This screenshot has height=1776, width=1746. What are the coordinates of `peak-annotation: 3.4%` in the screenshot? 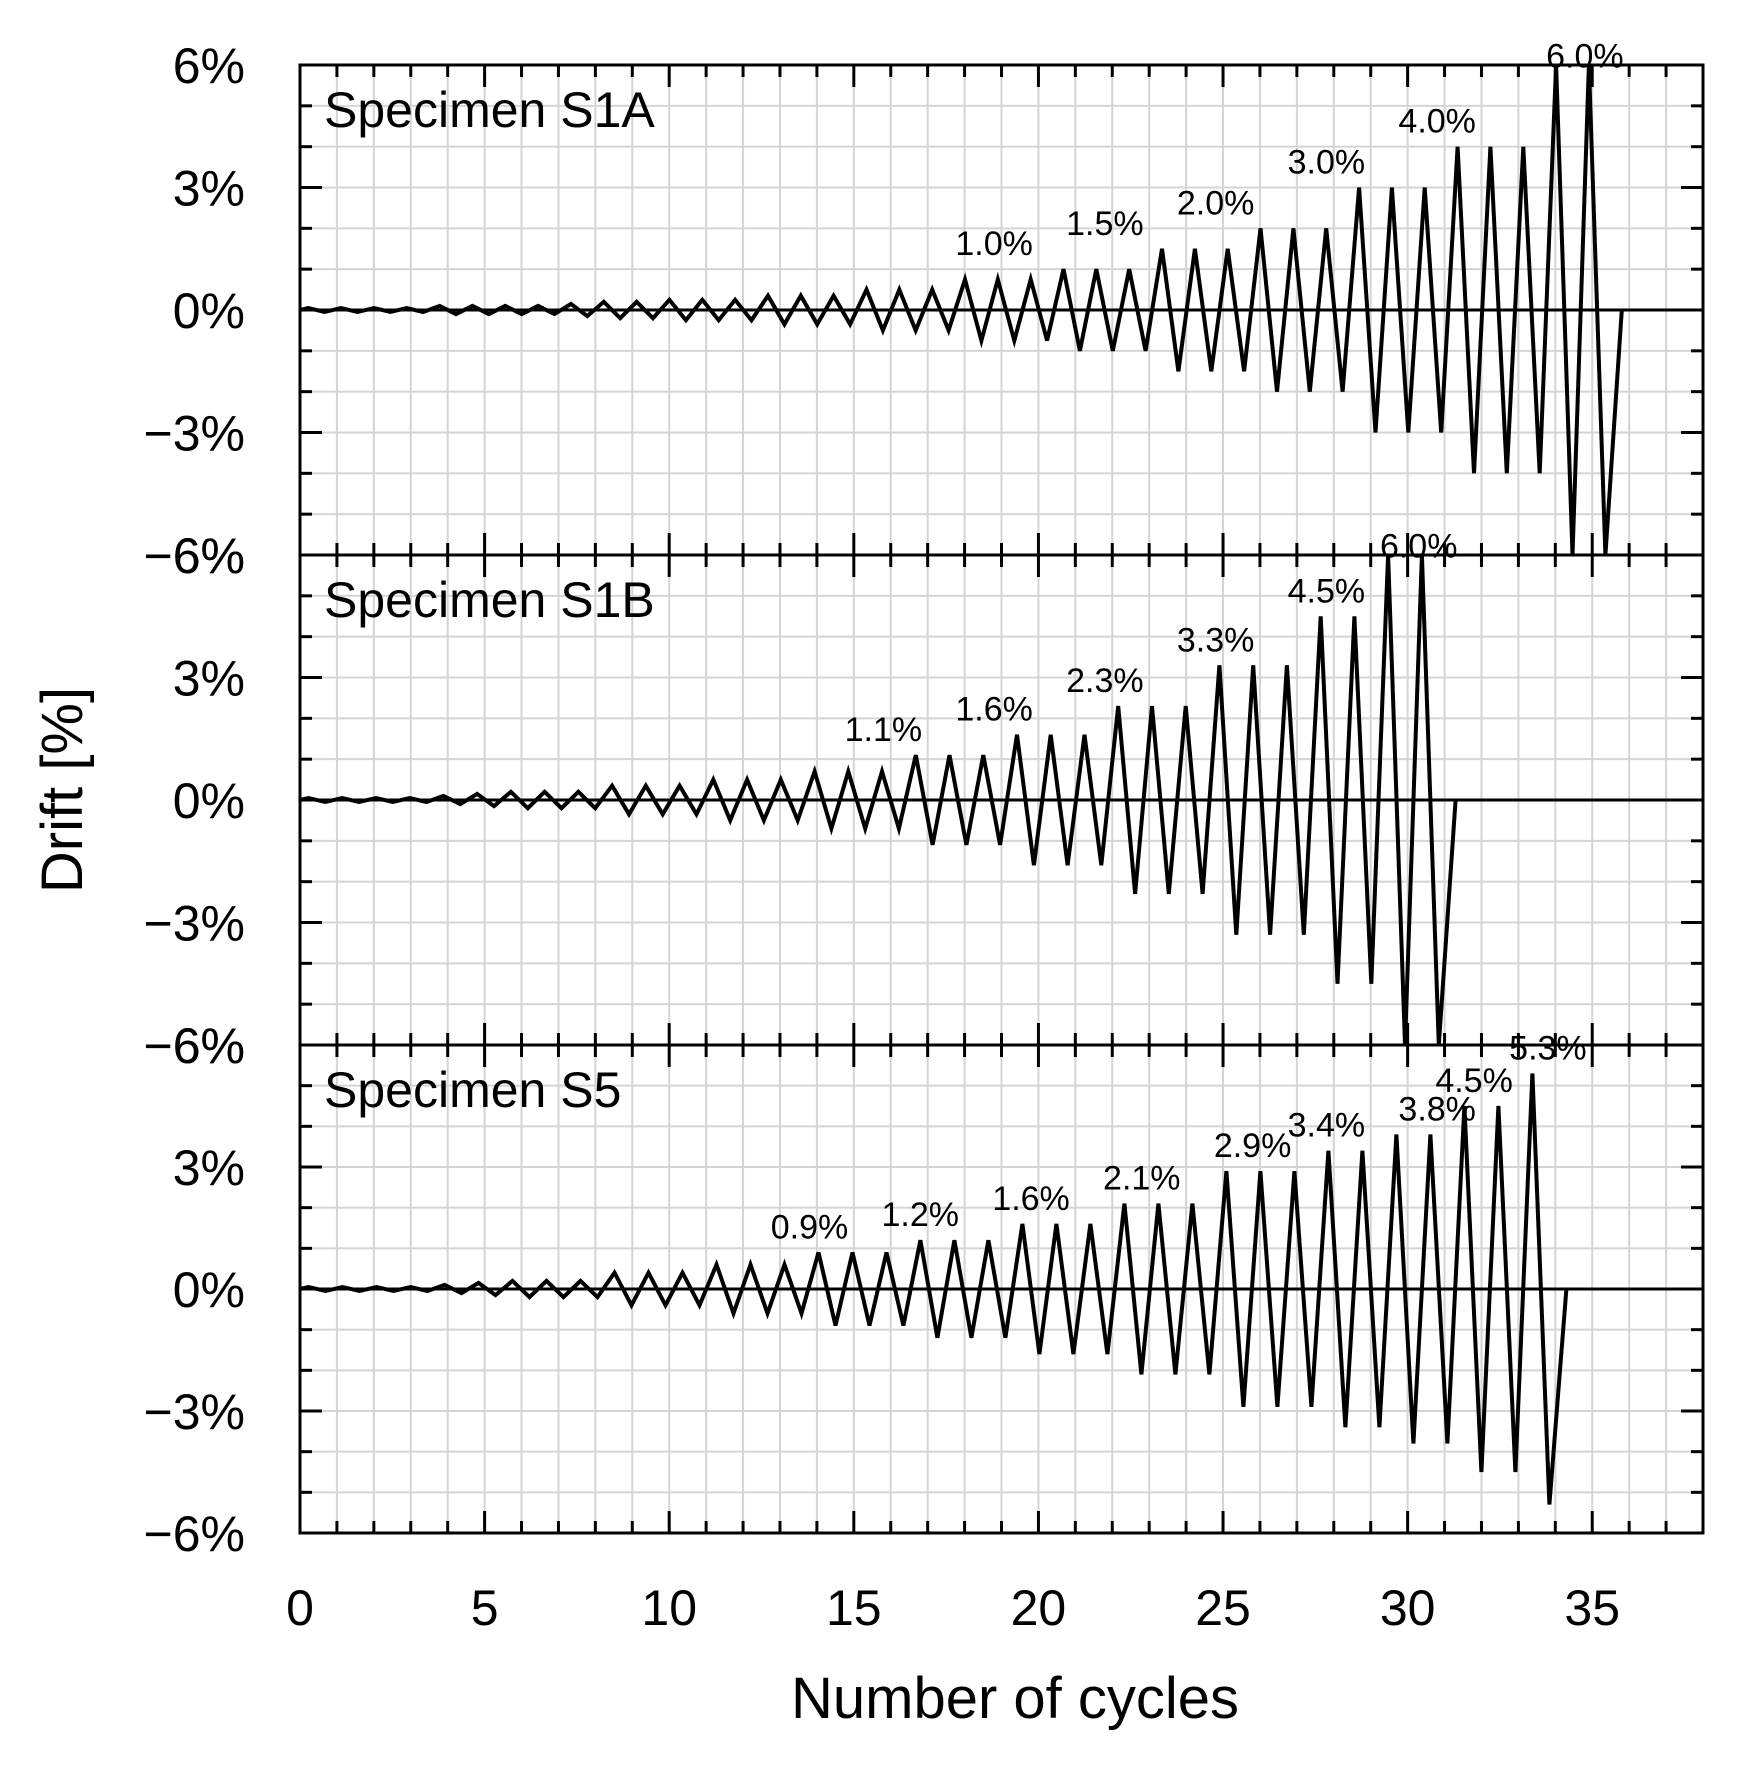 It's located at (1327, 1126).